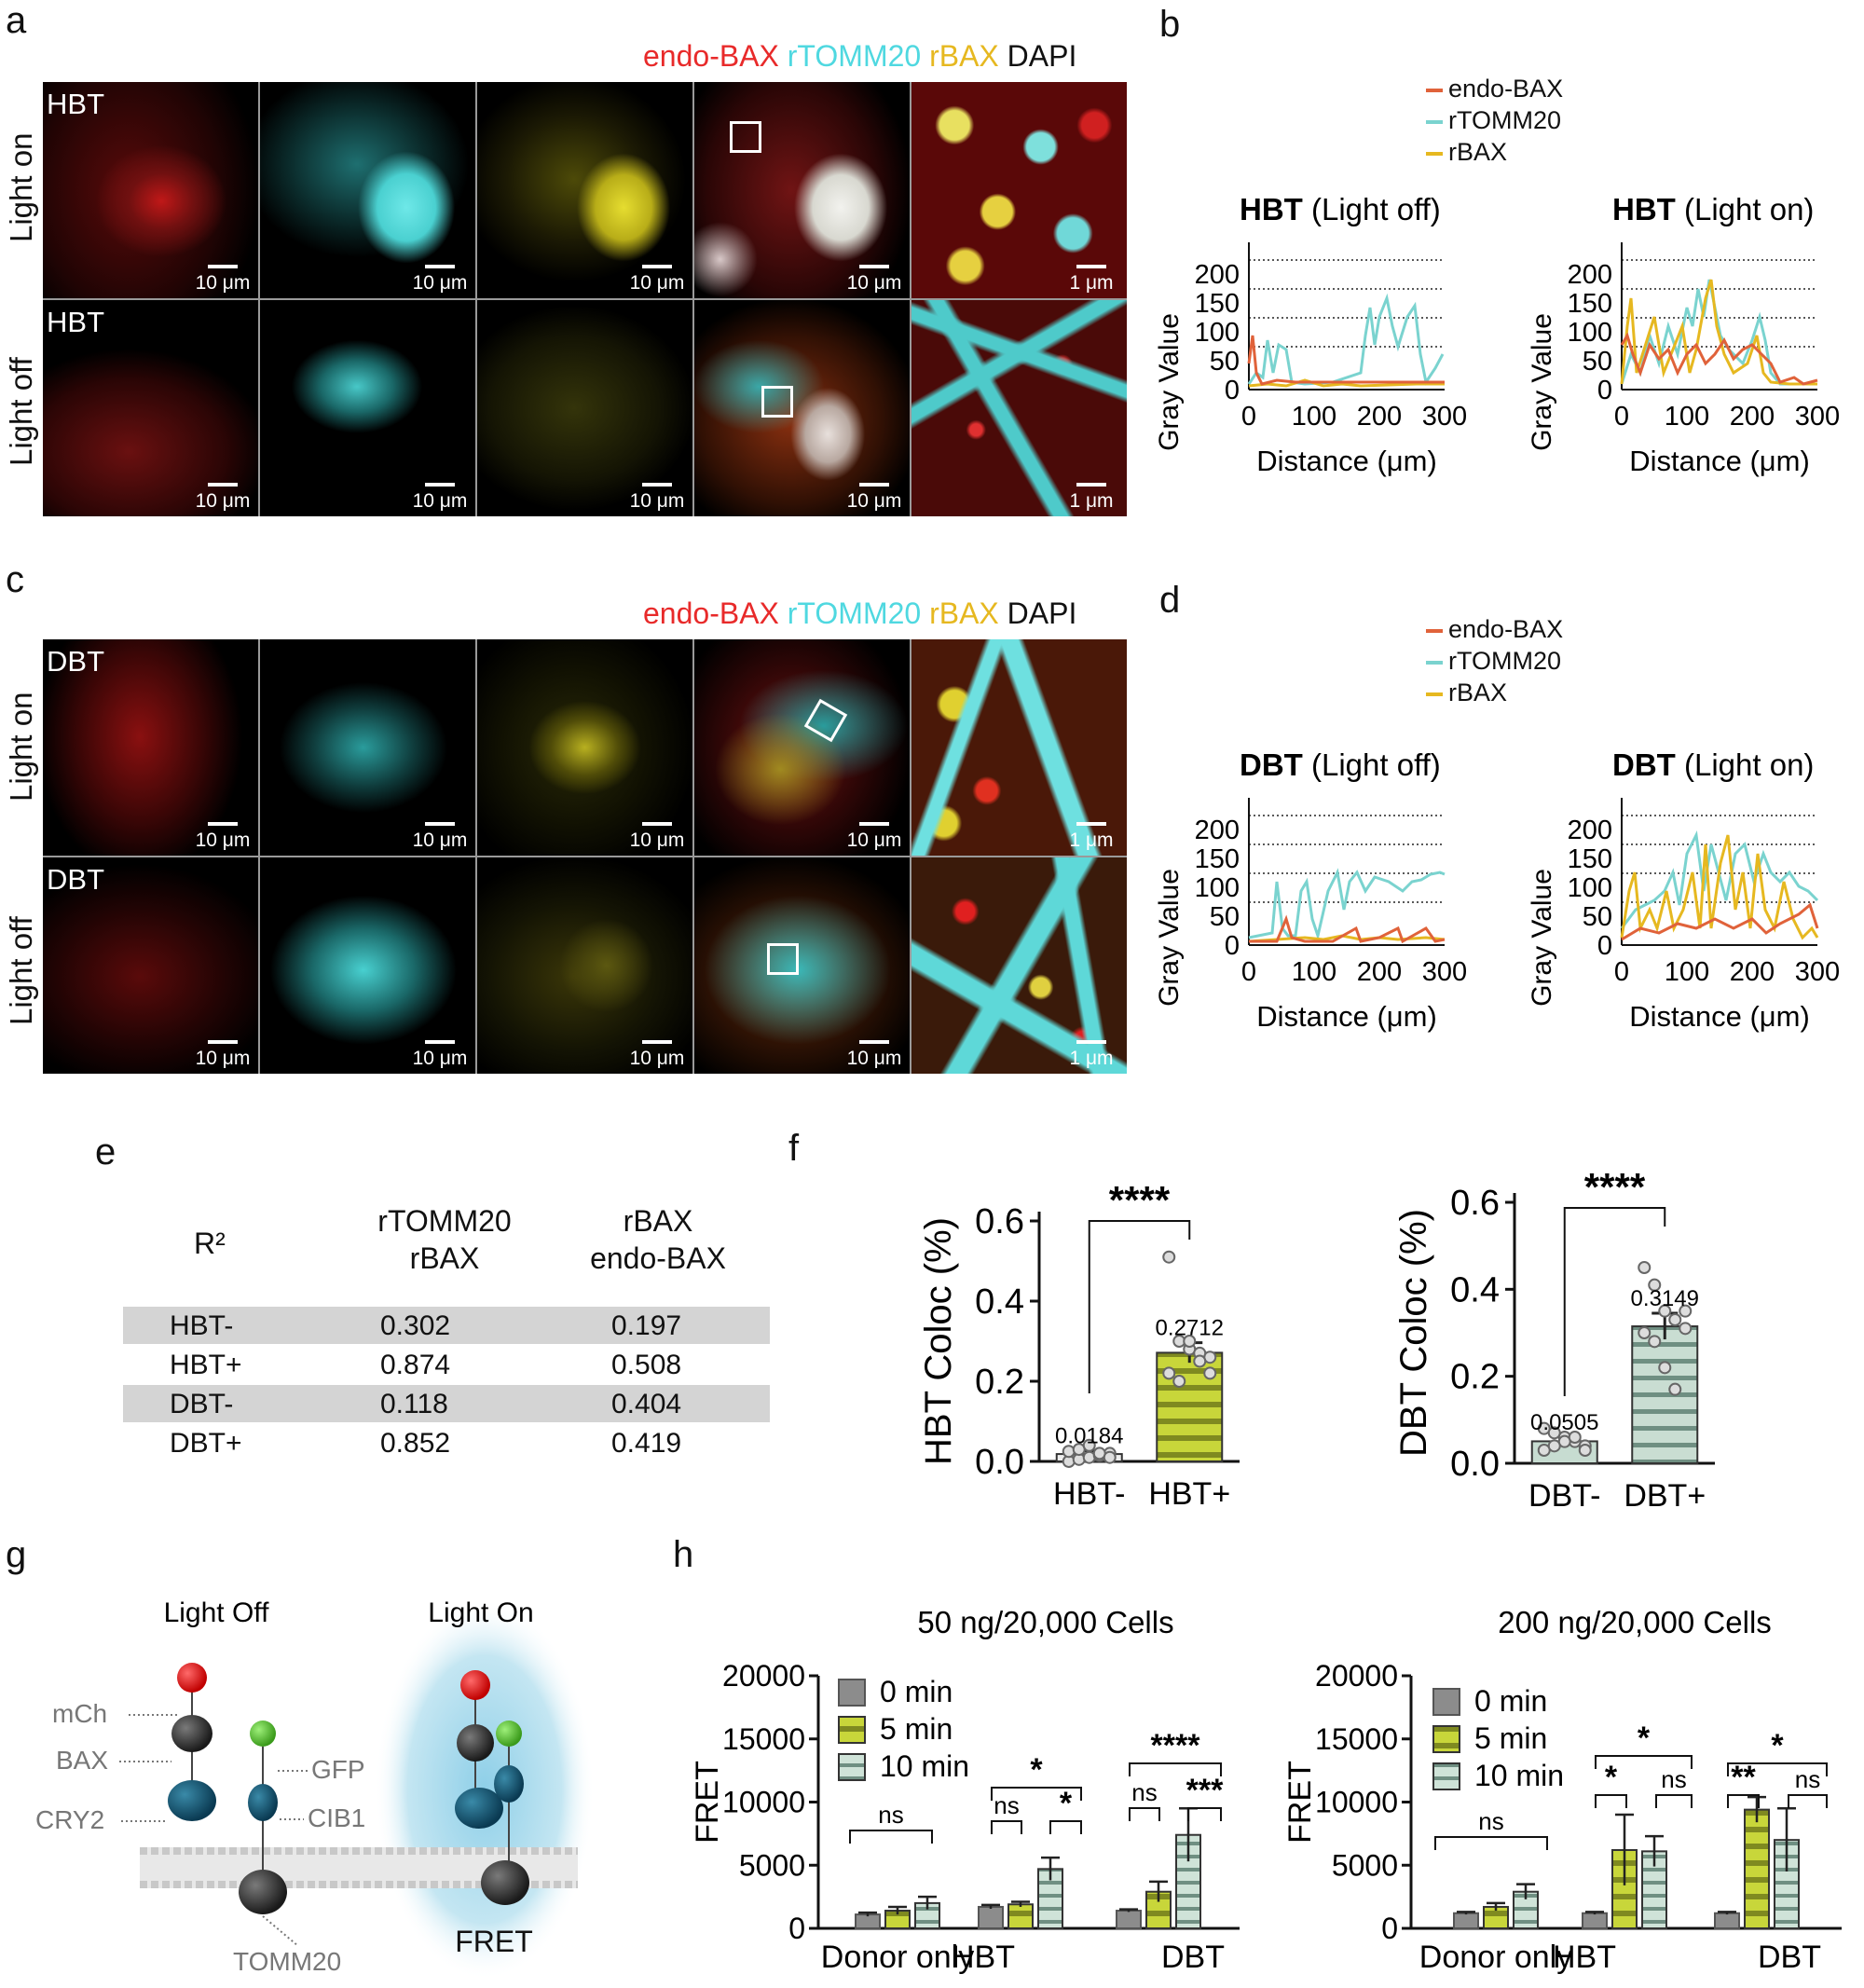  Describe the element at coordinates (1475, 1377) in the screenshot. I see `y-tick-label: 0.2` at that location.